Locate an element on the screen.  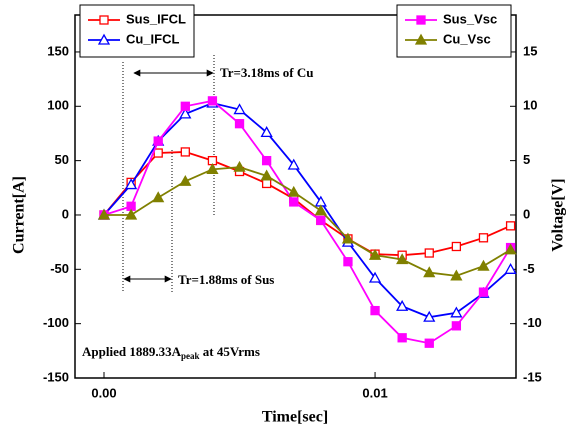
applied-note: Applied 1889.33Apeak at 45Vrms is located at coordinates (171, 352).